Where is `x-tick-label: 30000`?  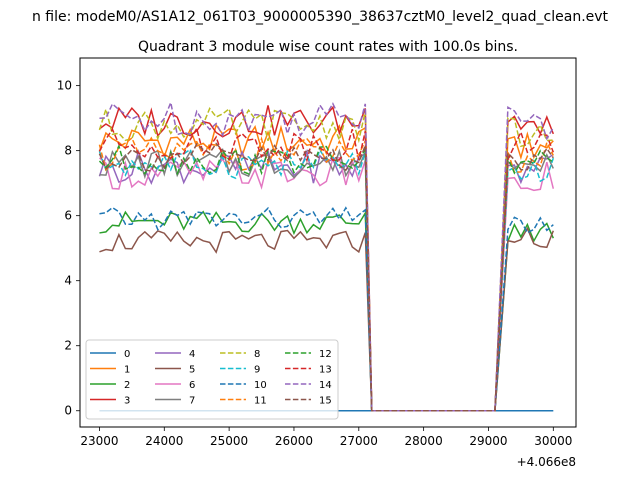
x-tick-label: 30000 is located at coordinates (553, 441).